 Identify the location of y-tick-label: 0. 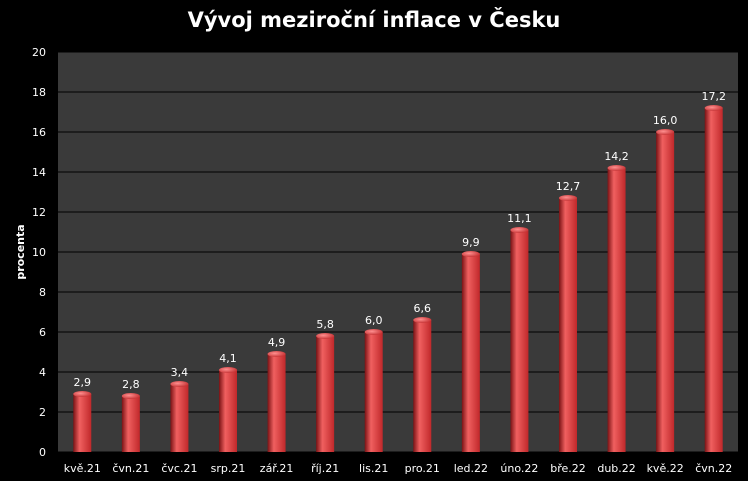
(42, 452).